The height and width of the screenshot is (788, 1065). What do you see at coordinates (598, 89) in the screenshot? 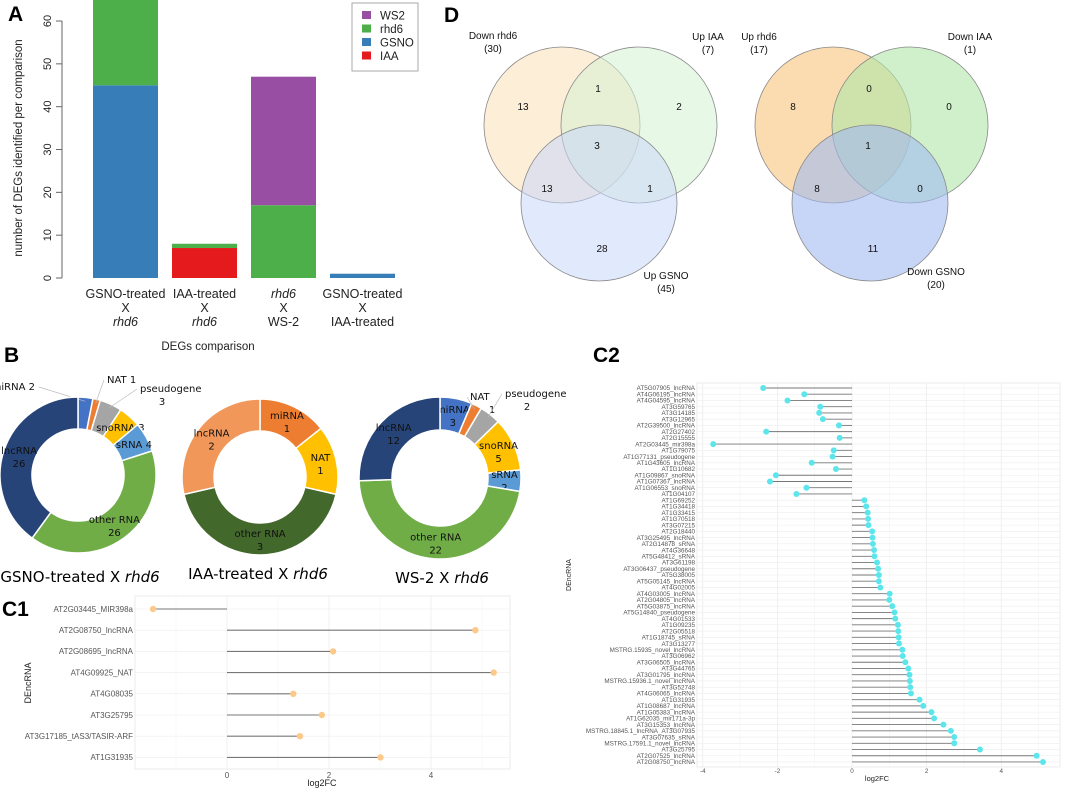
I see `venn-region-count: 1` at bounding box center [598, 89].